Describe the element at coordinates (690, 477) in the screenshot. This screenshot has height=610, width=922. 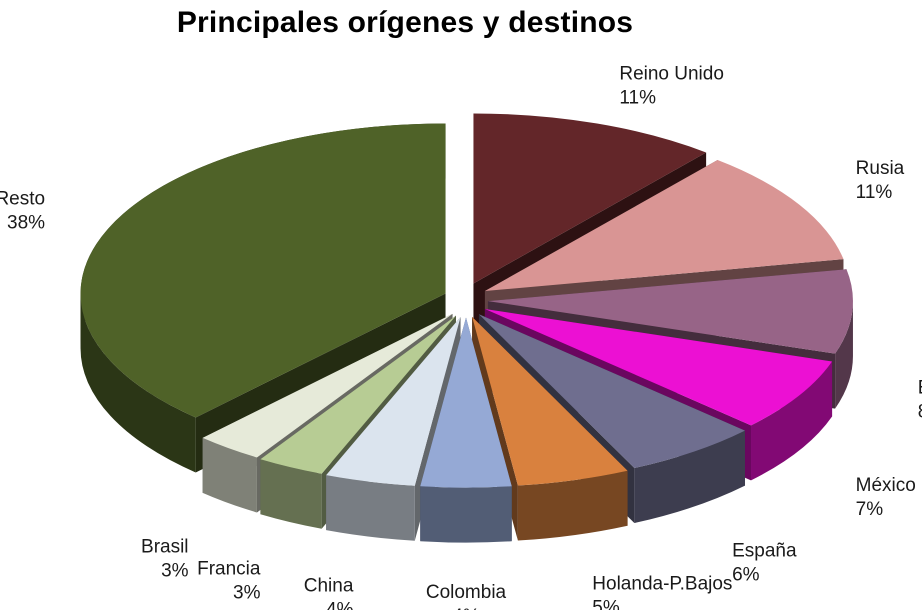
I see `slice-wall-espana` at that location.